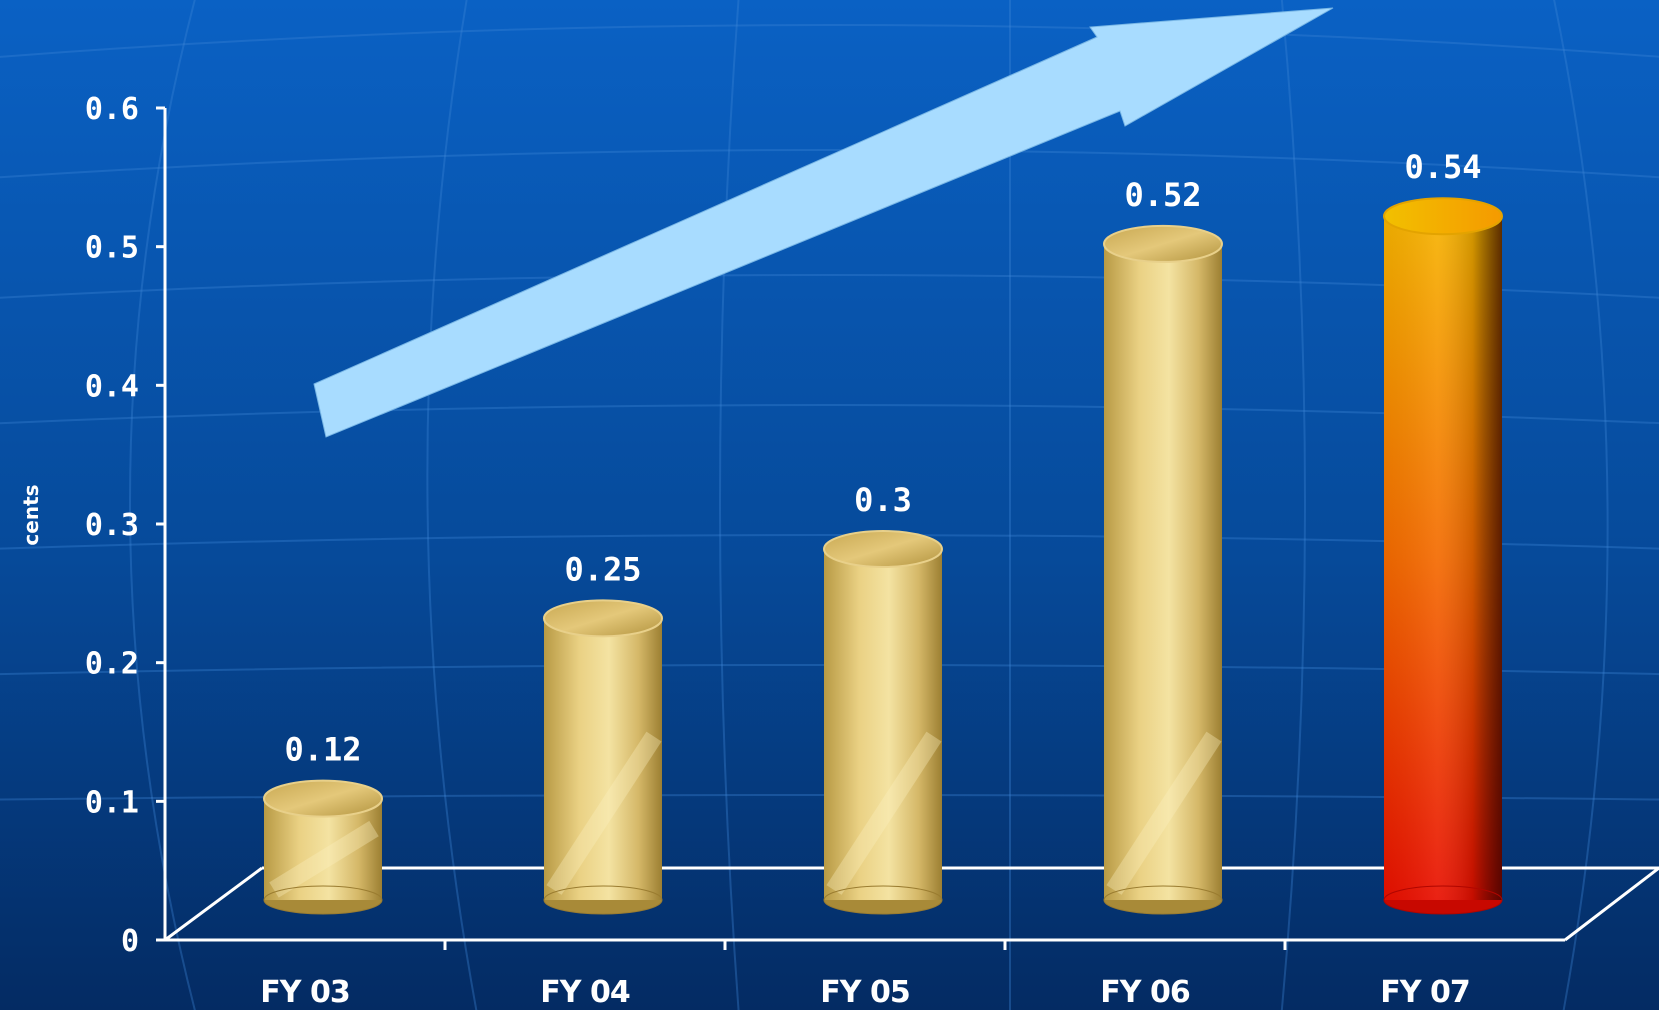 The height and width of the screenshot is (1010, 1659). What do you see at coordinates (112, 525) in the screenshot?
I see `y-tick-label: 0.3` at bounding box center [112, 525].